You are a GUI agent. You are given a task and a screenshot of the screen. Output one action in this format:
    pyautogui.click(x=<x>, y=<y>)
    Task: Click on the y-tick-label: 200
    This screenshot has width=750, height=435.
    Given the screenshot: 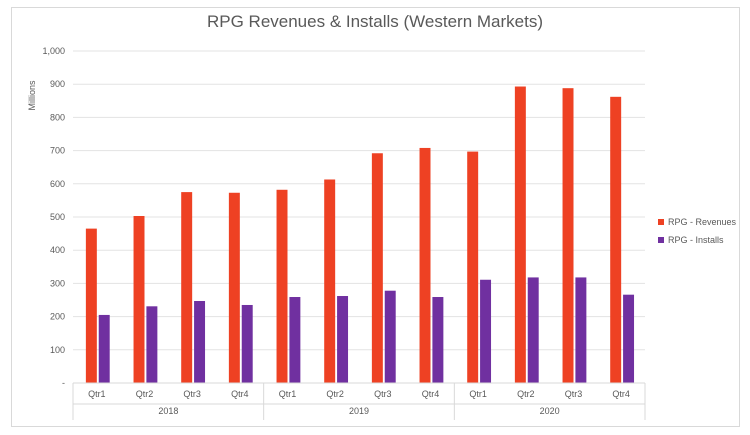 What is the action you would take?
    pyautogui.click(x=57, y=317)
    